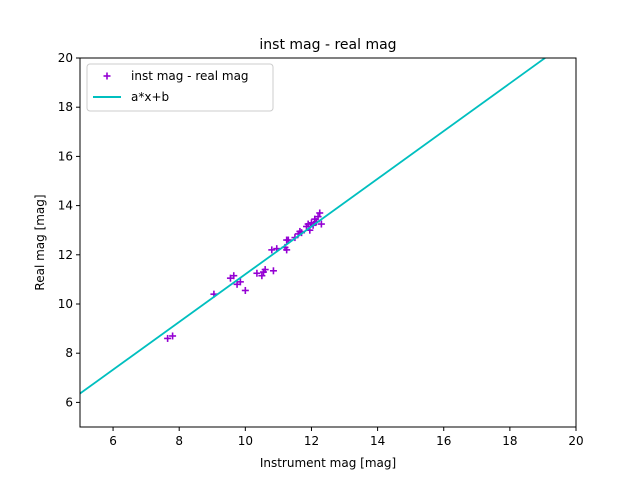 The height and width of the screenshot is (480, 640). I want to click on x-axis-label: Instrument mag [mag], so click(328, 463).